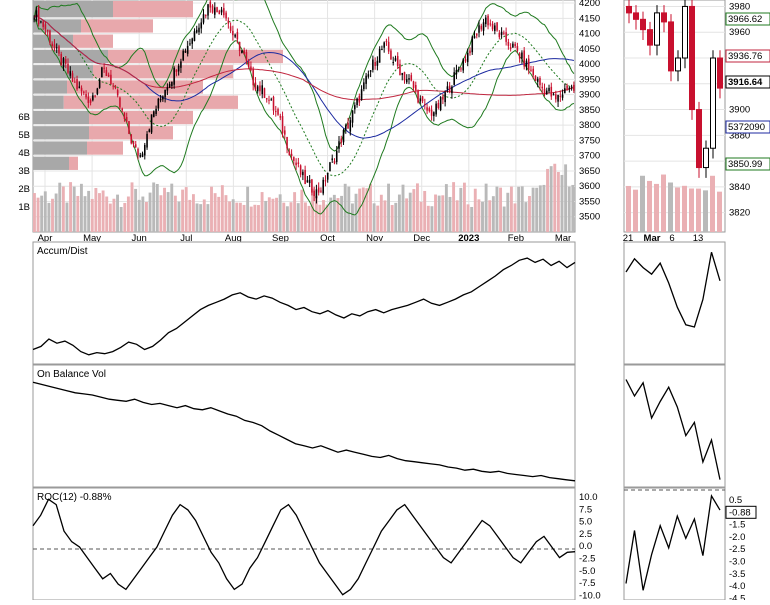 The height and width of the screenshot is (605, 770). What do you see at coordinates (304, 306) in the screenshot?
I see `accum-dist-line` at bounding box center [304, 306].